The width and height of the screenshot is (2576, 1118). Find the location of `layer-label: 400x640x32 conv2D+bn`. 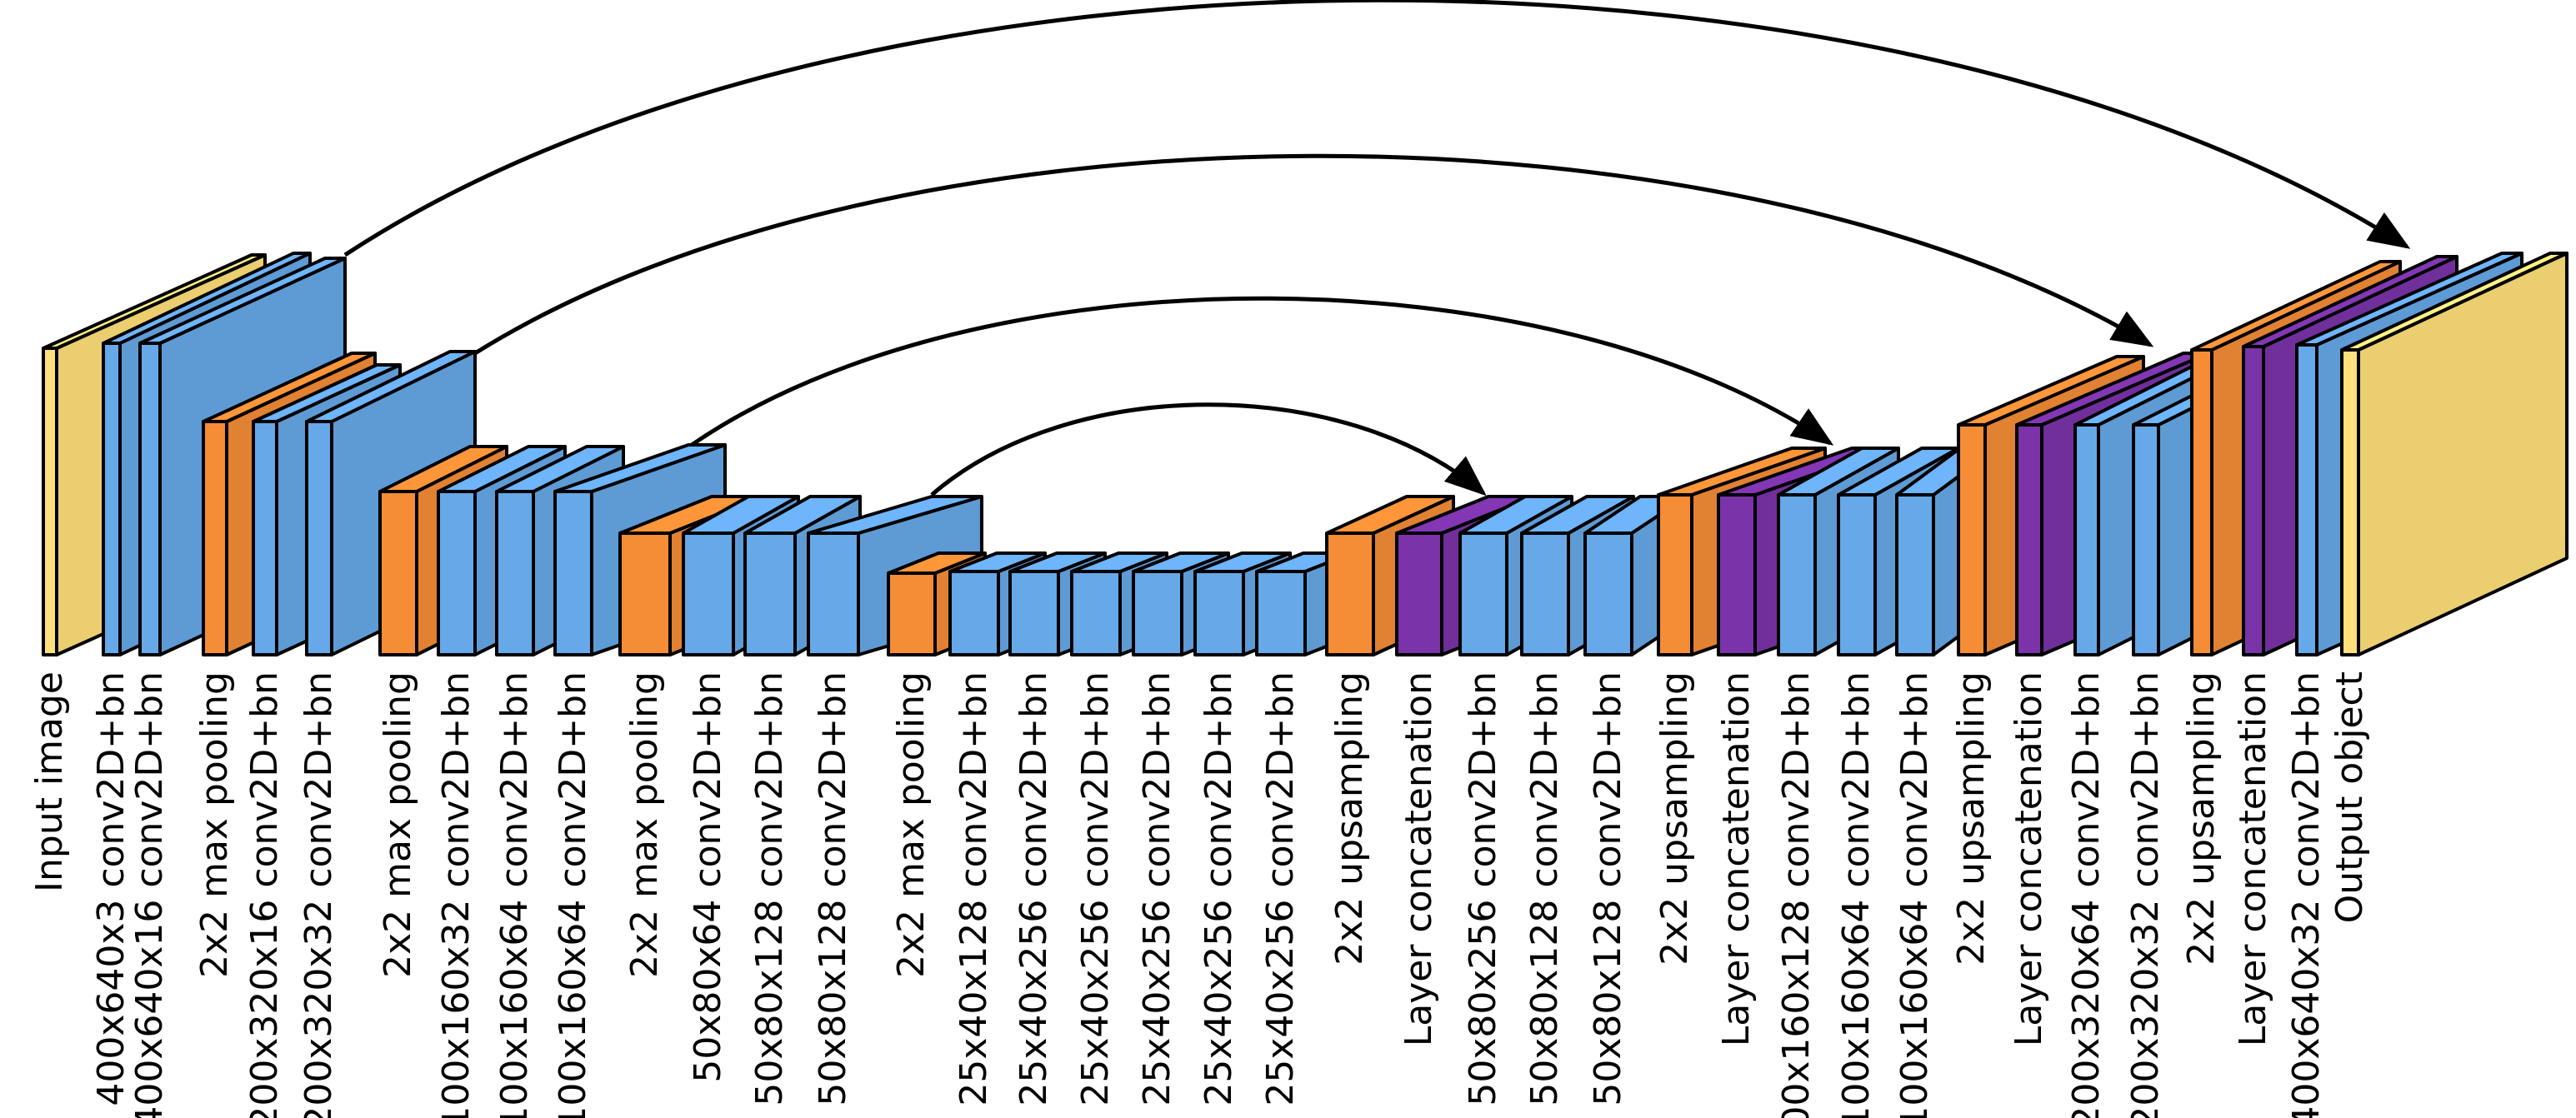

layer-label: 400x640x32 conv2D+bn is located at coordinates (2306, 894).